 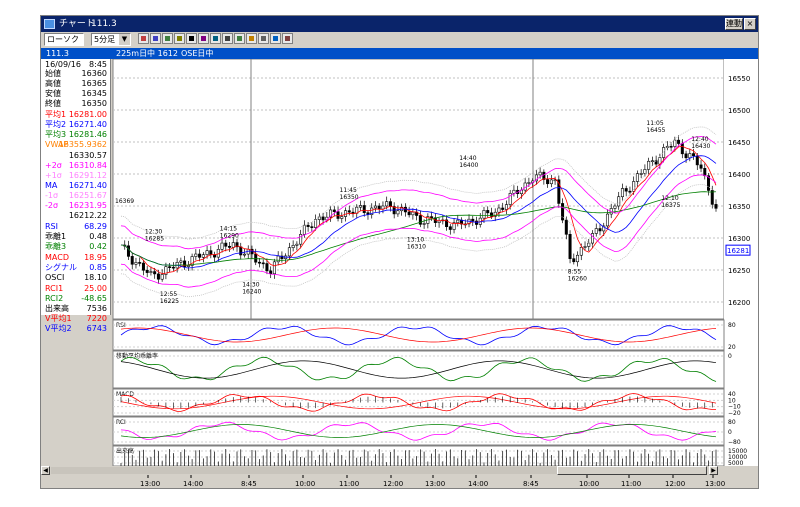 I want to click on settings-icon, so click(x=263, y=38).